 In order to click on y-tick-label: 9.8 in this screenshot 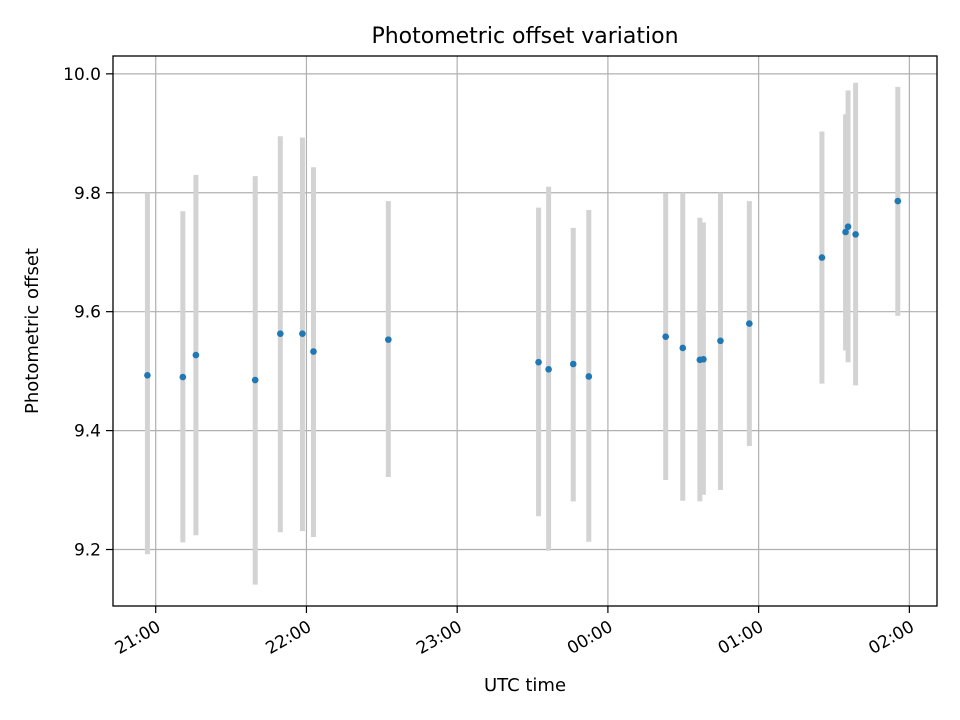, I will do `click(87, 194)`.